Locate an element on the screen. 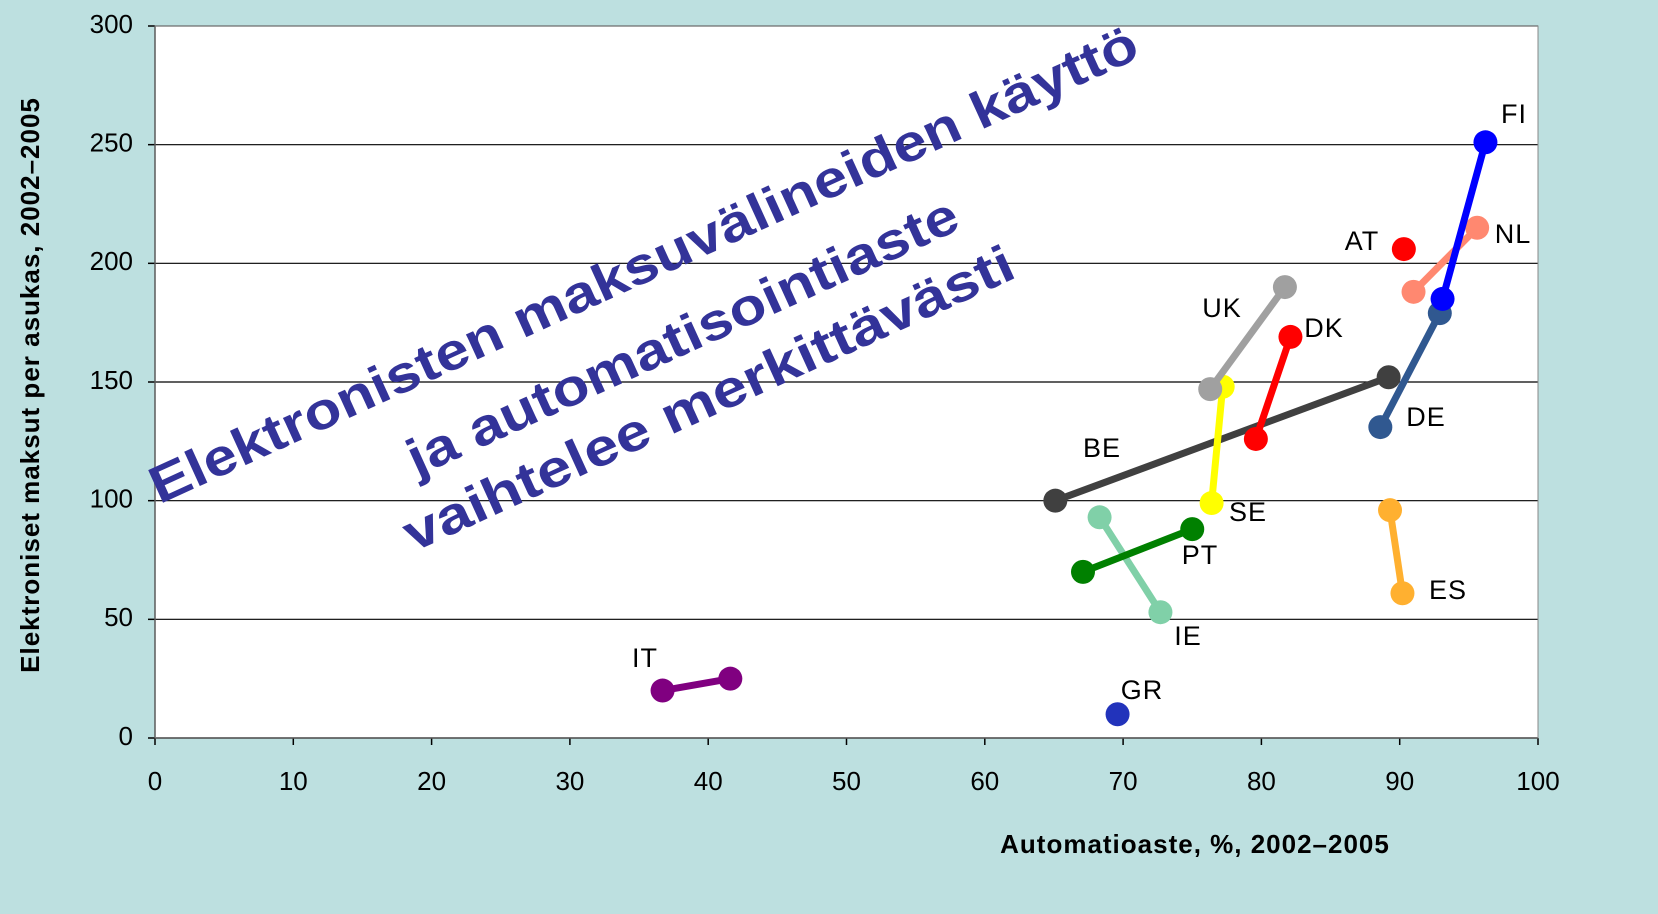  country-label: FI is located at coordinates (1514, 114).